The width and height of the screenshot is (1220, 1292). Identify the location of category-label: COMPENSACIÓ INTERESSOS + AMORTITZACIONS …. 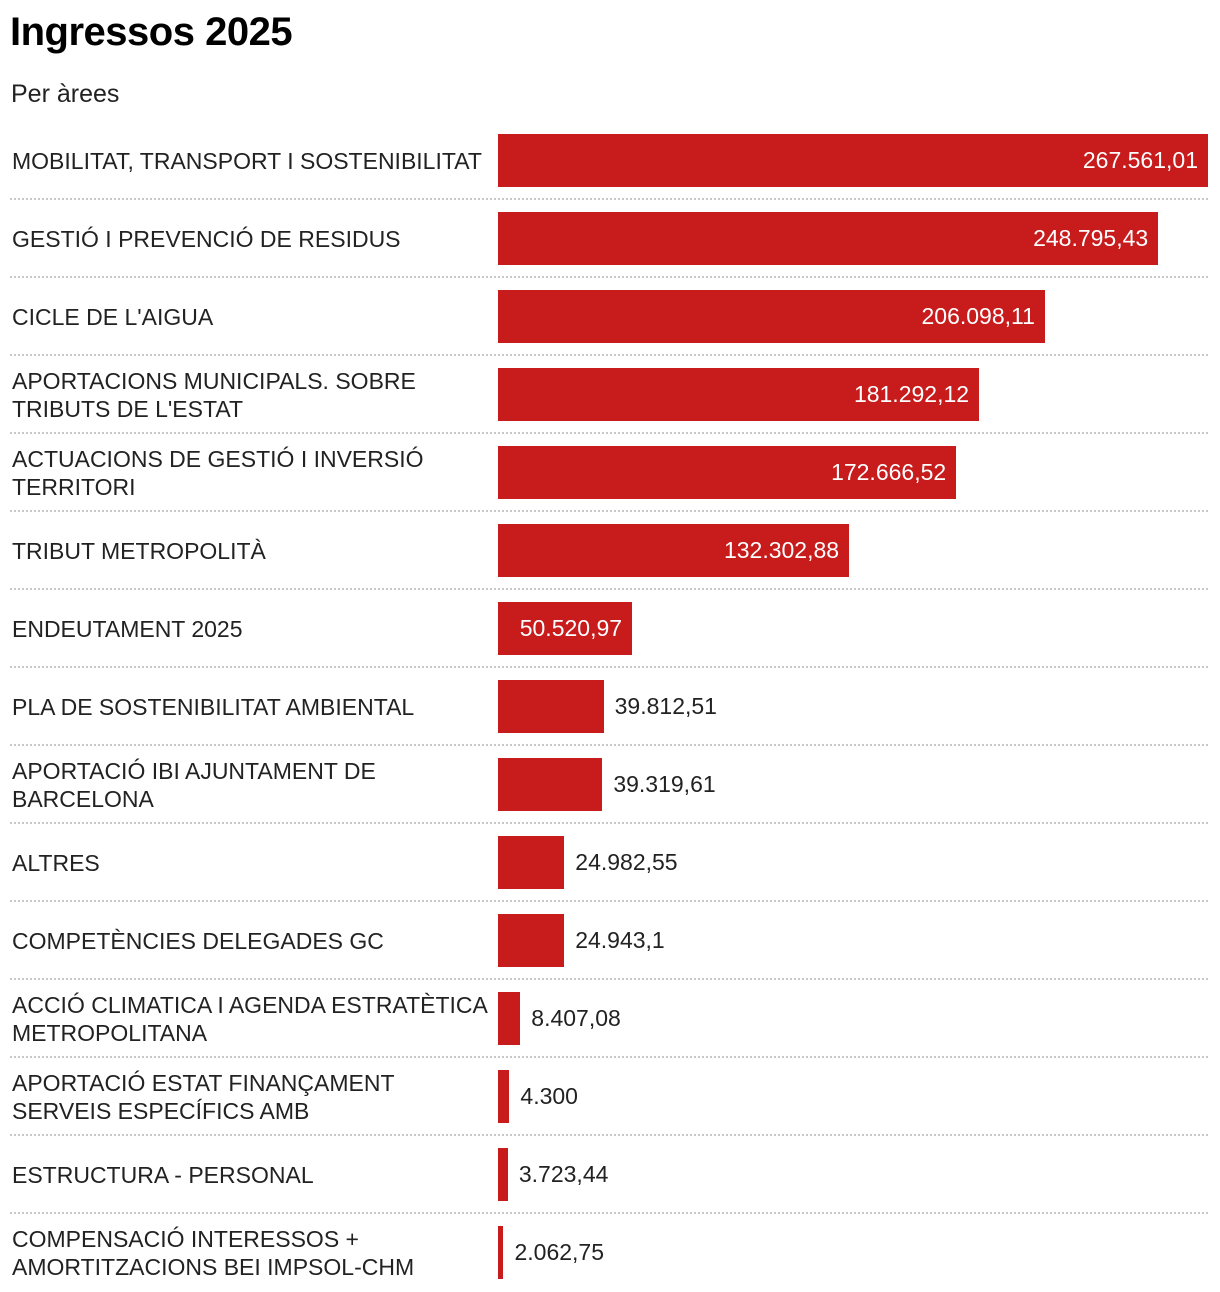
(213, 1253).